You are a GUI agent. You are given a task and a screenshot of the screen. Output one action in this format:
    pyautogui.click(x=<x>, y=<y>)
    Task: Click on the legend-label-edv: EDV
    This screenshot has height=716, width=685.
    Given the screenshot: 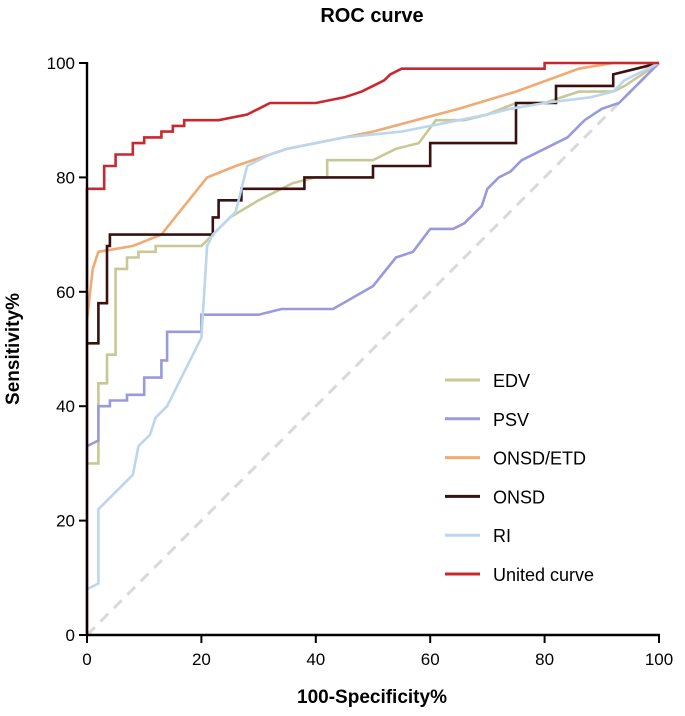 What is the action you would take?
    pyautogui.click(x=511, y=381)
    